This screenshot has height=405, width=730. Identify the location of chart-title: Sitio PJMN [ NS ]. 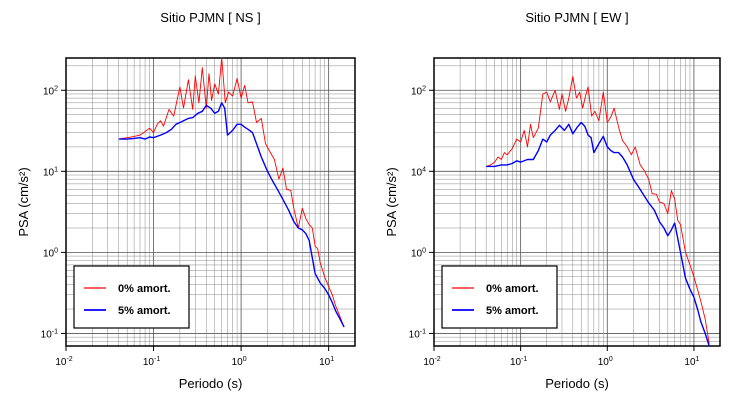
(210, 17).